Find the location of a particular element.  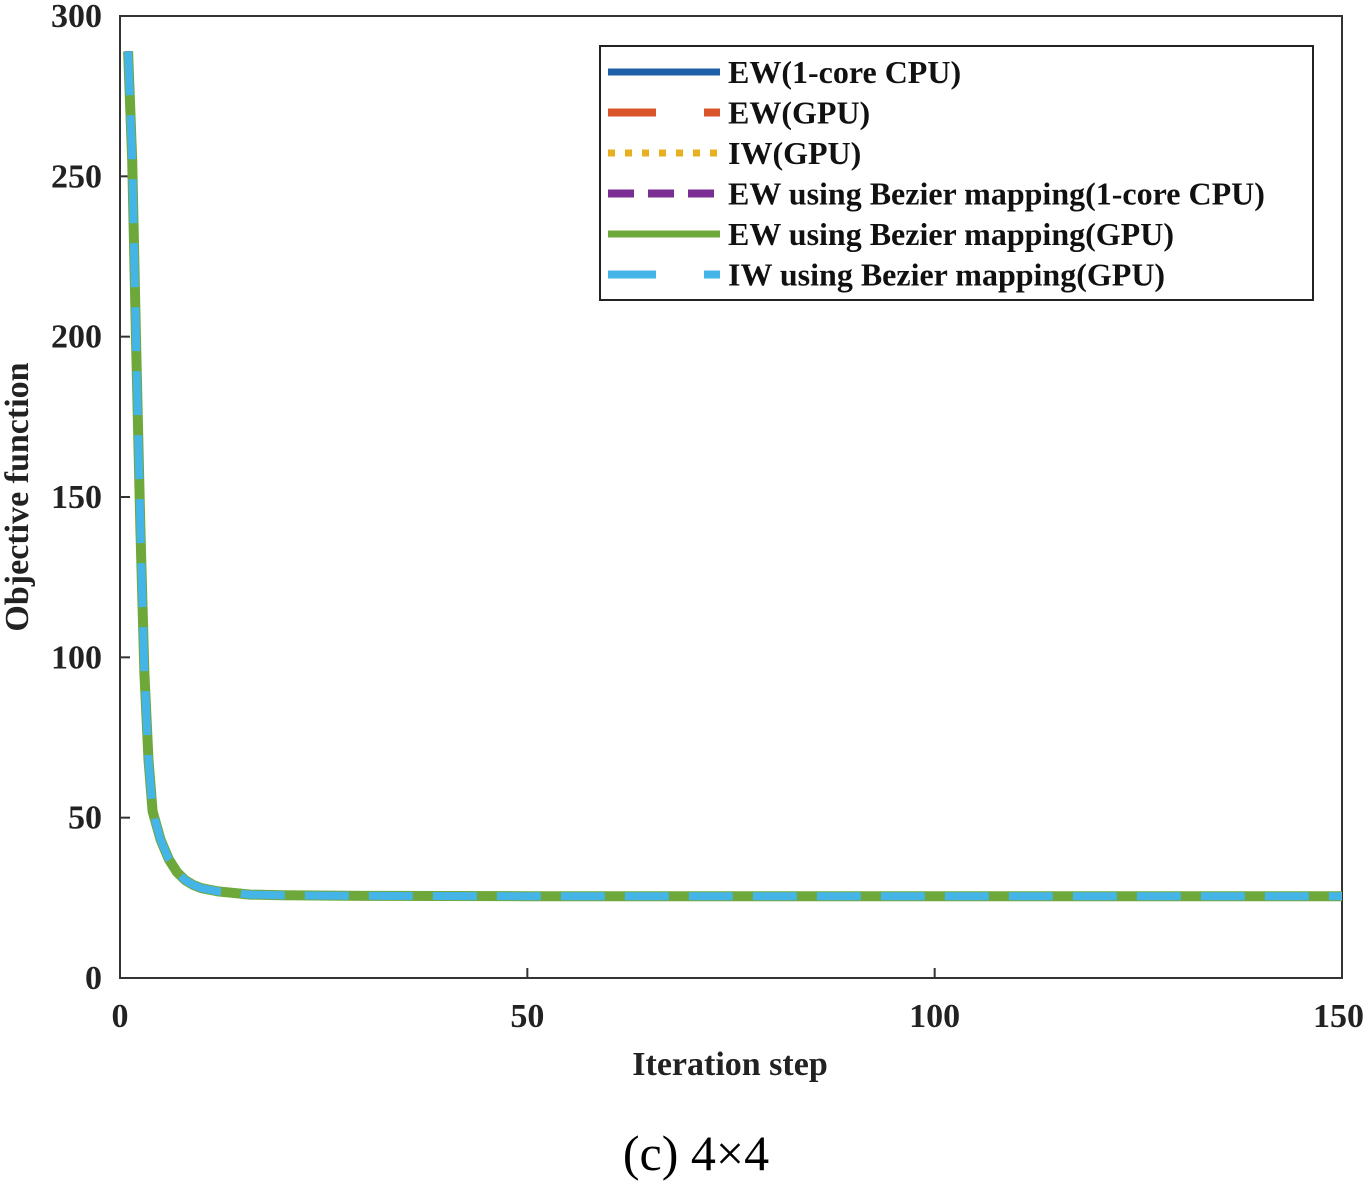

legend-label: IW(GPU) is located at coordinates (794, 153).